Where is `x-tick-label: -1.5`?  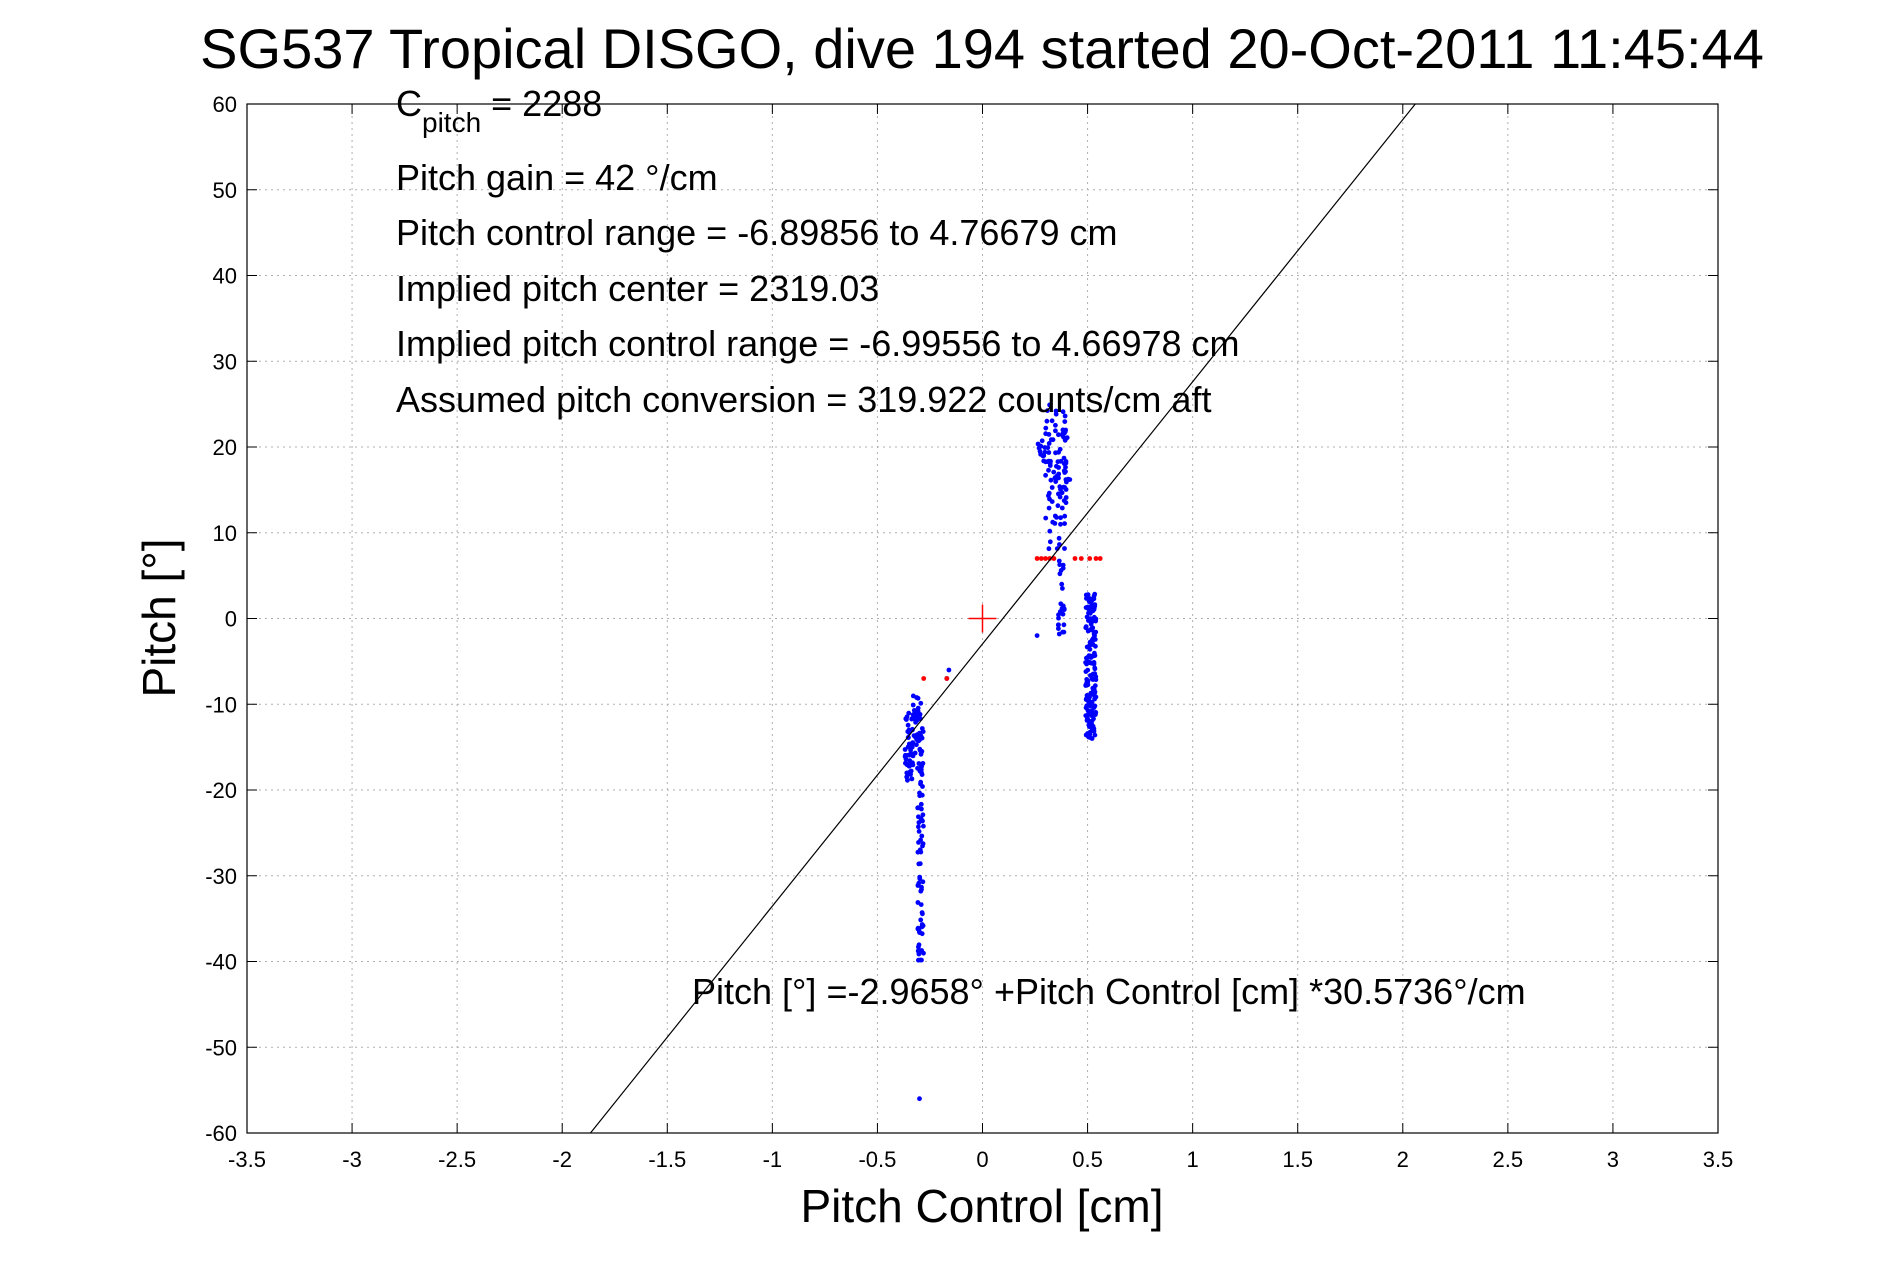 x-tick-label: -1.5 is located at coordinates (667, 1159).